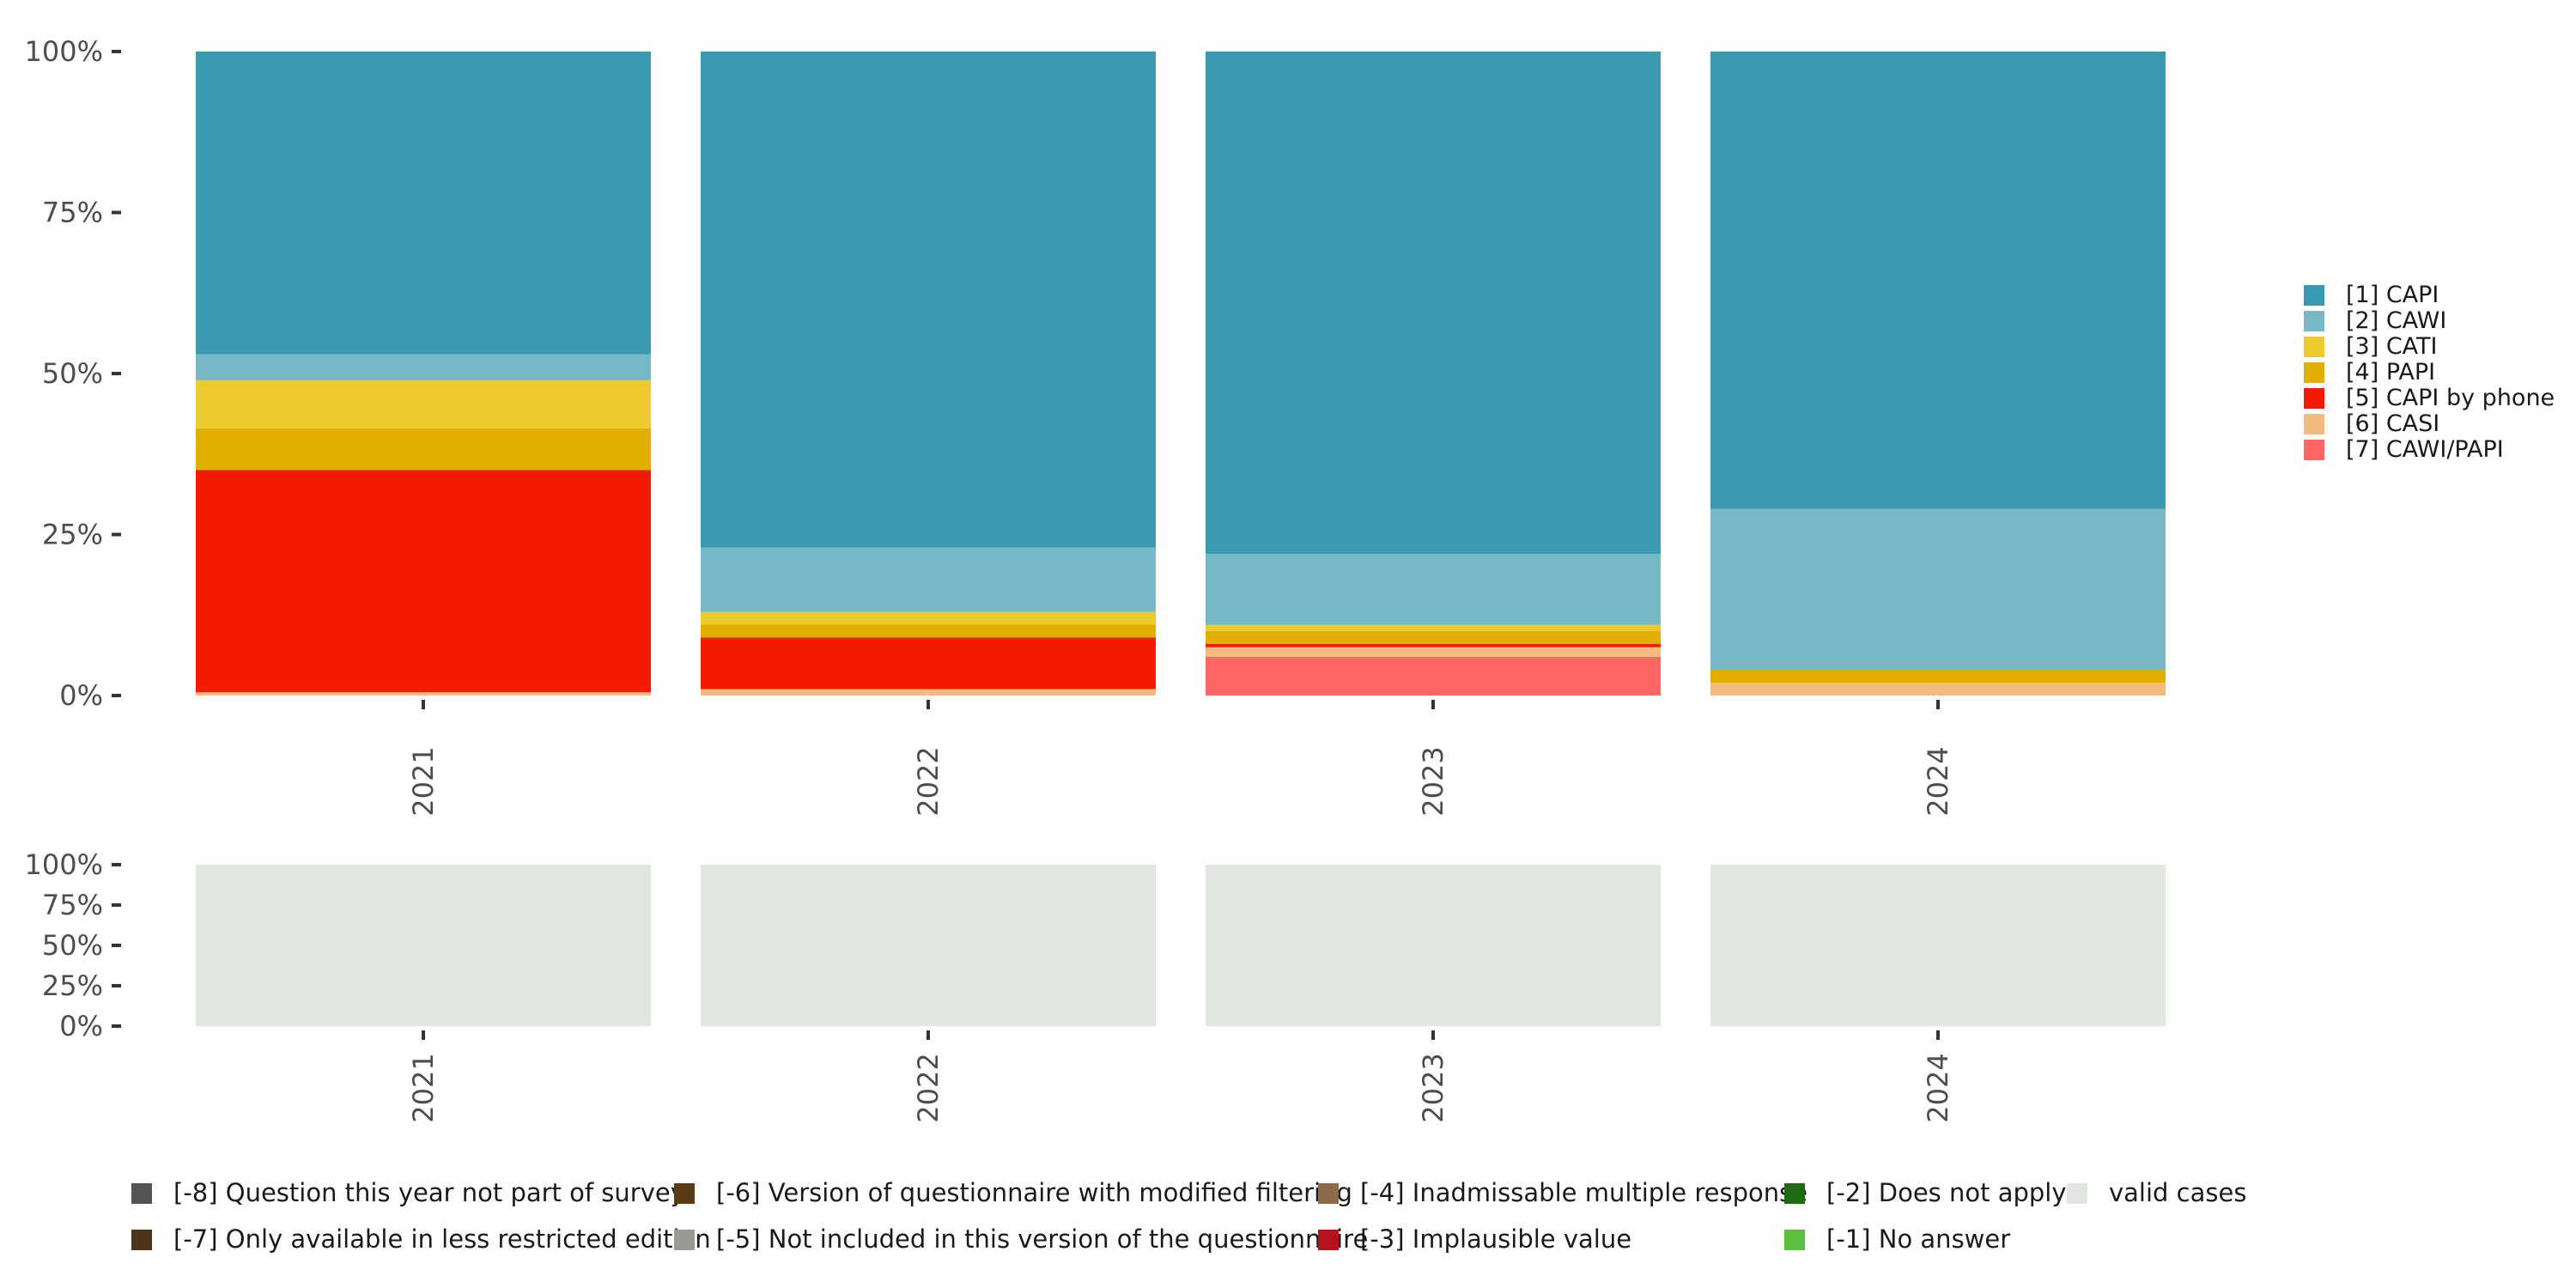 The width and height of the screenshot is (2576, 1288). What do you see at coordinates (423, 367) in the screenshot?
I see `top-bar-2021-s5` at bounding box center [423, 367].